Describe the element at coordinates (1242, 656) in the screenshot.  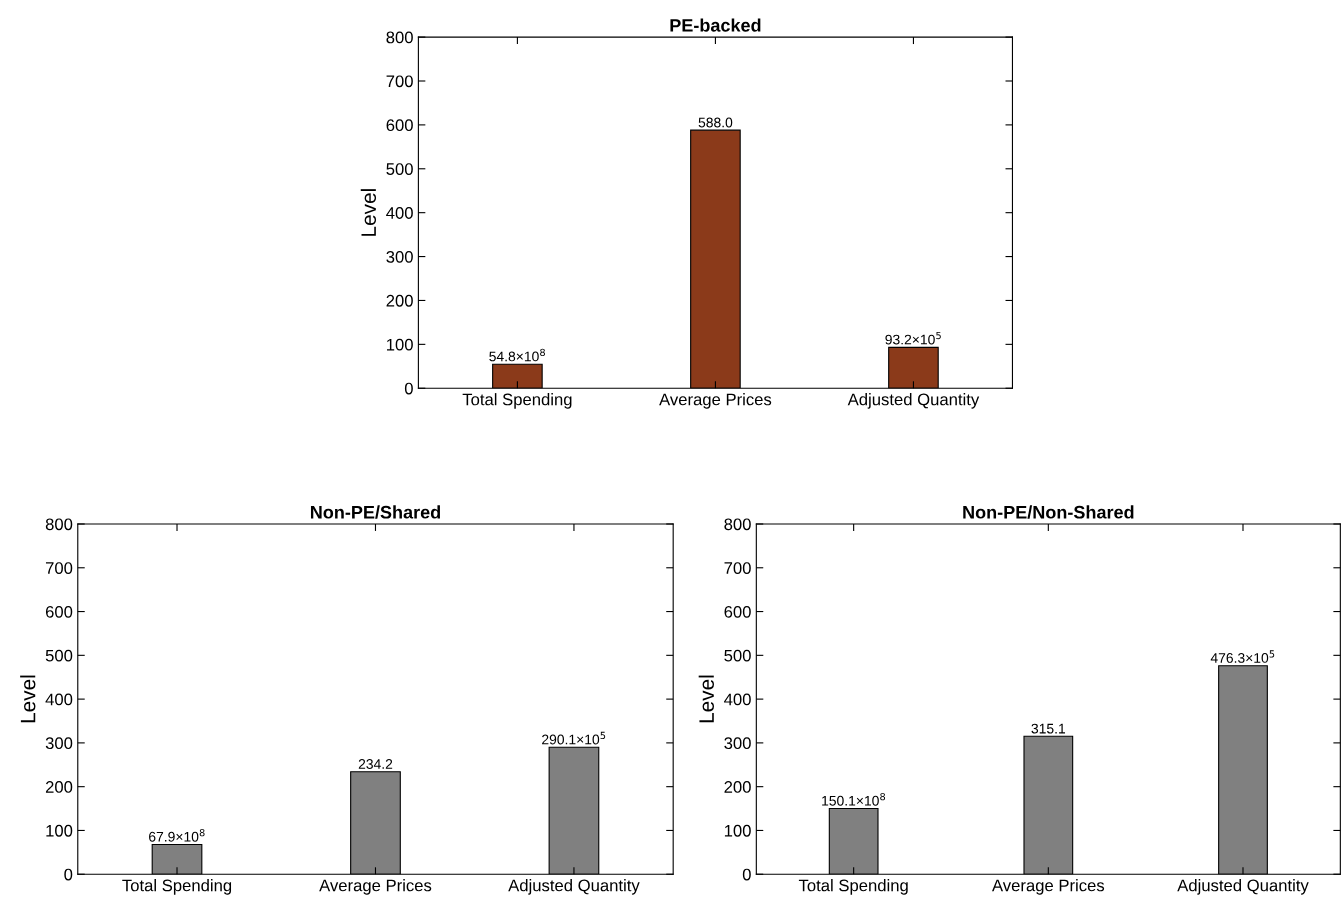
I see `text: 476.3×10$^{5}$` at that location.